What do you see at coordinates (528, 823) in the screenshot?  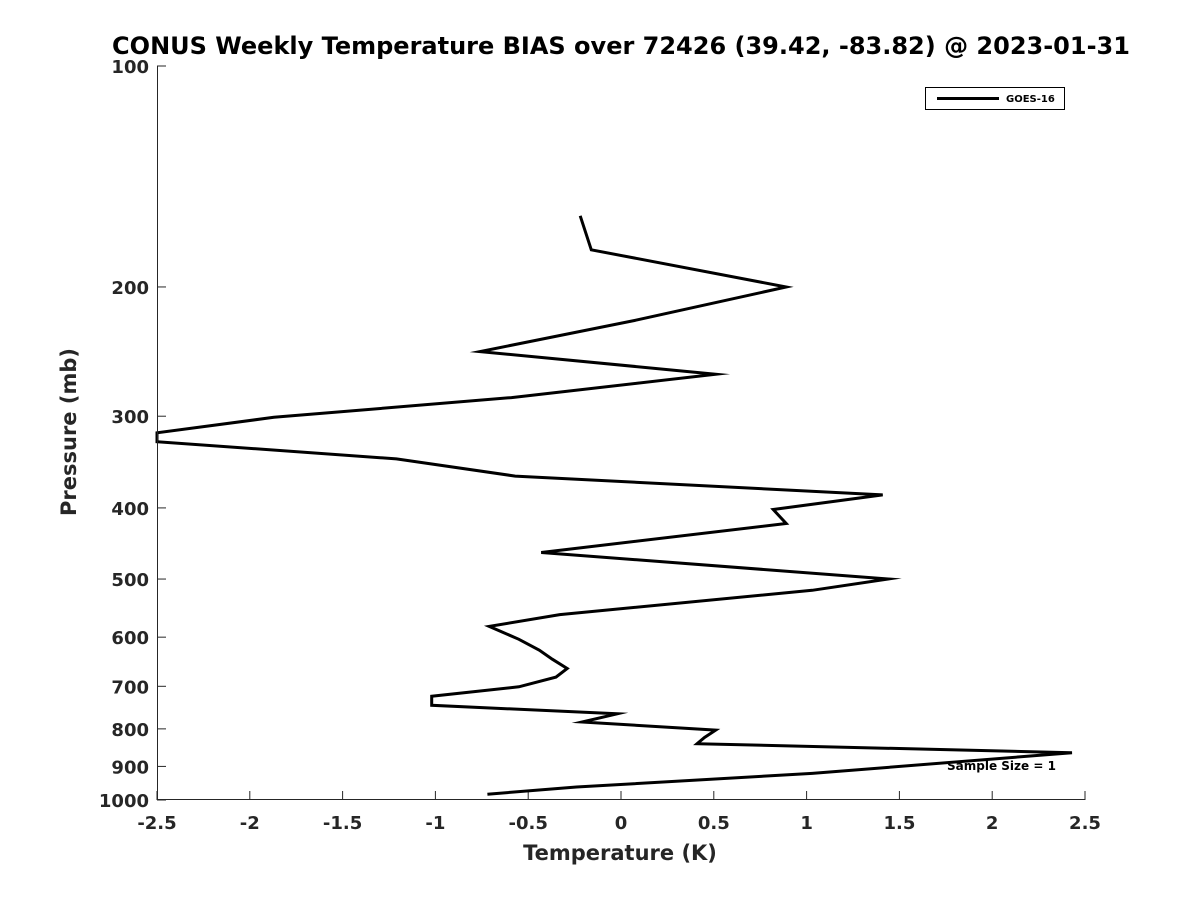 I see `x-tick-label: -0.5` at bounding box center [528, 823].